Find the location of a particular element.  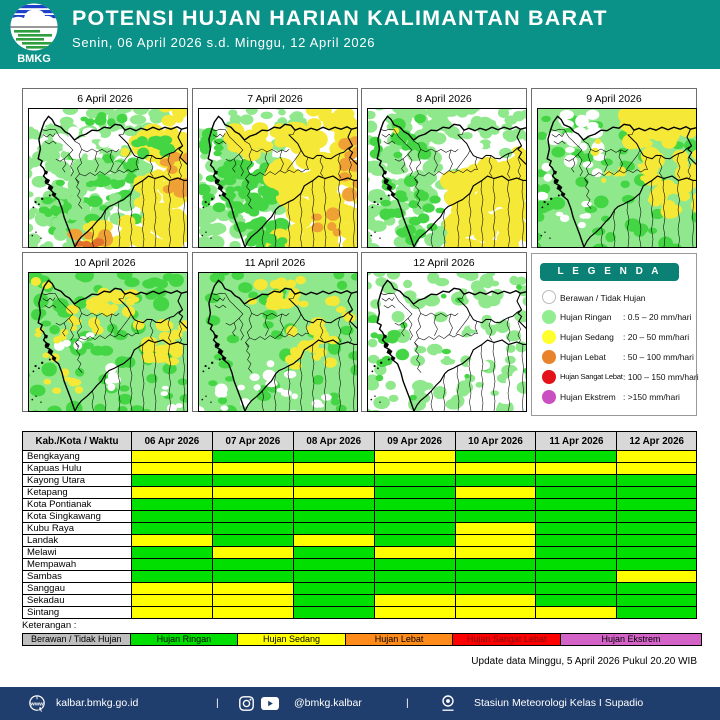

svg-text: BMKG is located at coordinates (34, 59).